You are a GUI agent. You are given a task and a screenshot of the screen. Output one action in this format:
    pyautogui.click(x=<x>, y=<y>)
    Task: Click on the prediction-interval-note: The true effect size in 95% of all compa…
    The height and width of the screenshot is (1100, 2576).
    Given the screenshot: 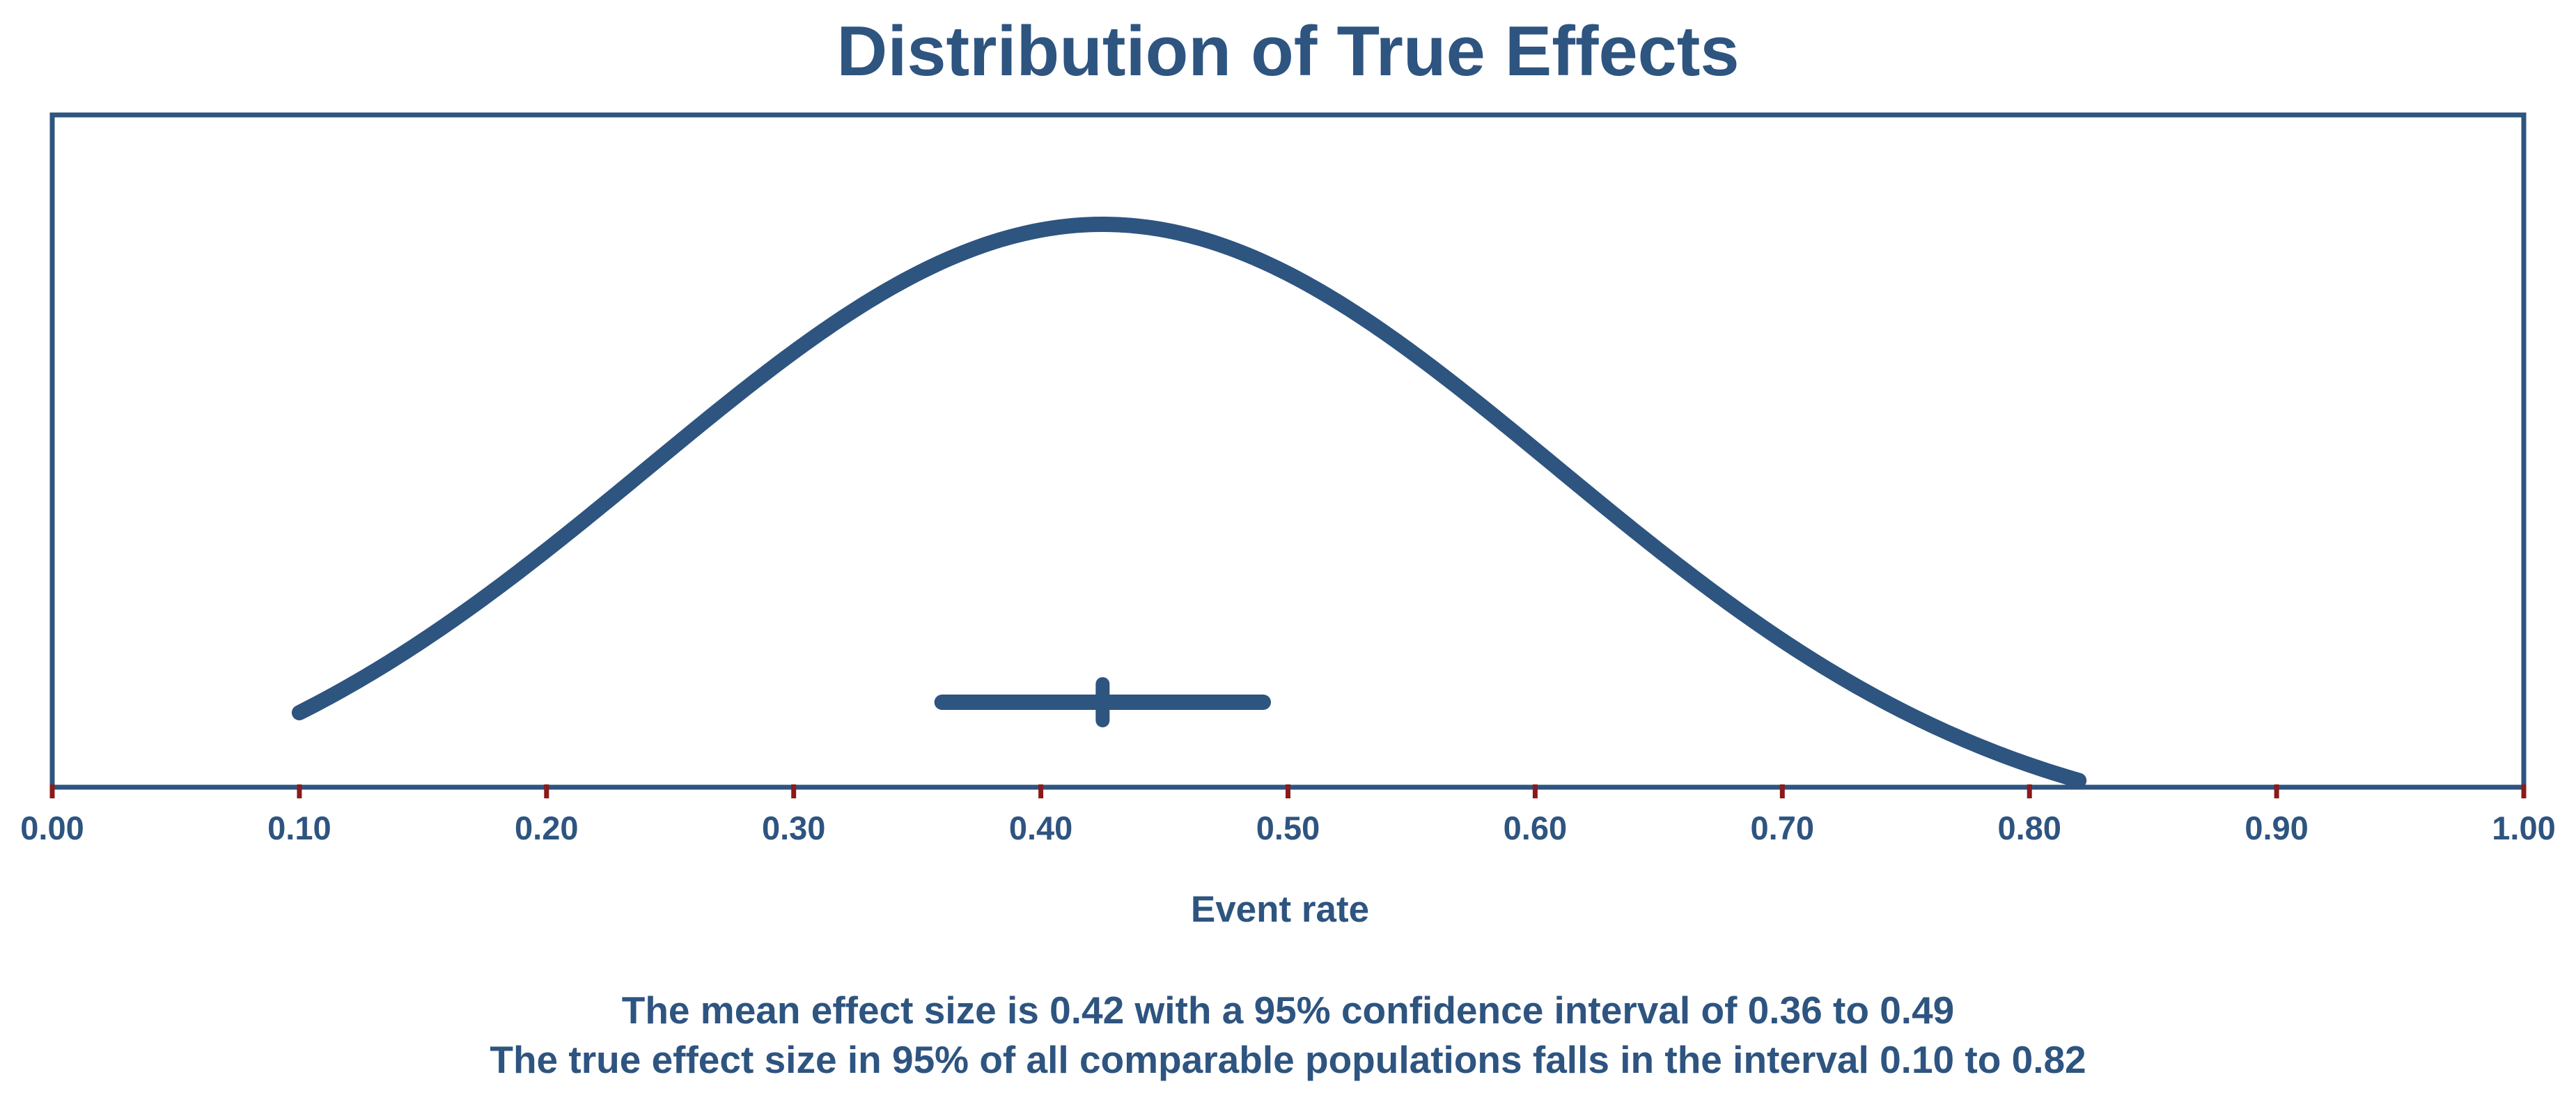 What is the action you would take?
    pyautogui.click(x=1288, y=1059)
    